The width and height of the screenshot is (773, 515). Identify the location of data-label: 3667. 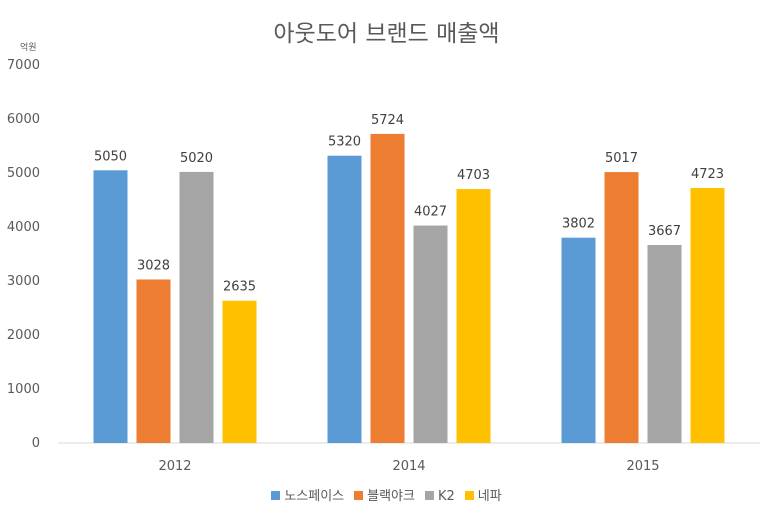
(664, 231).